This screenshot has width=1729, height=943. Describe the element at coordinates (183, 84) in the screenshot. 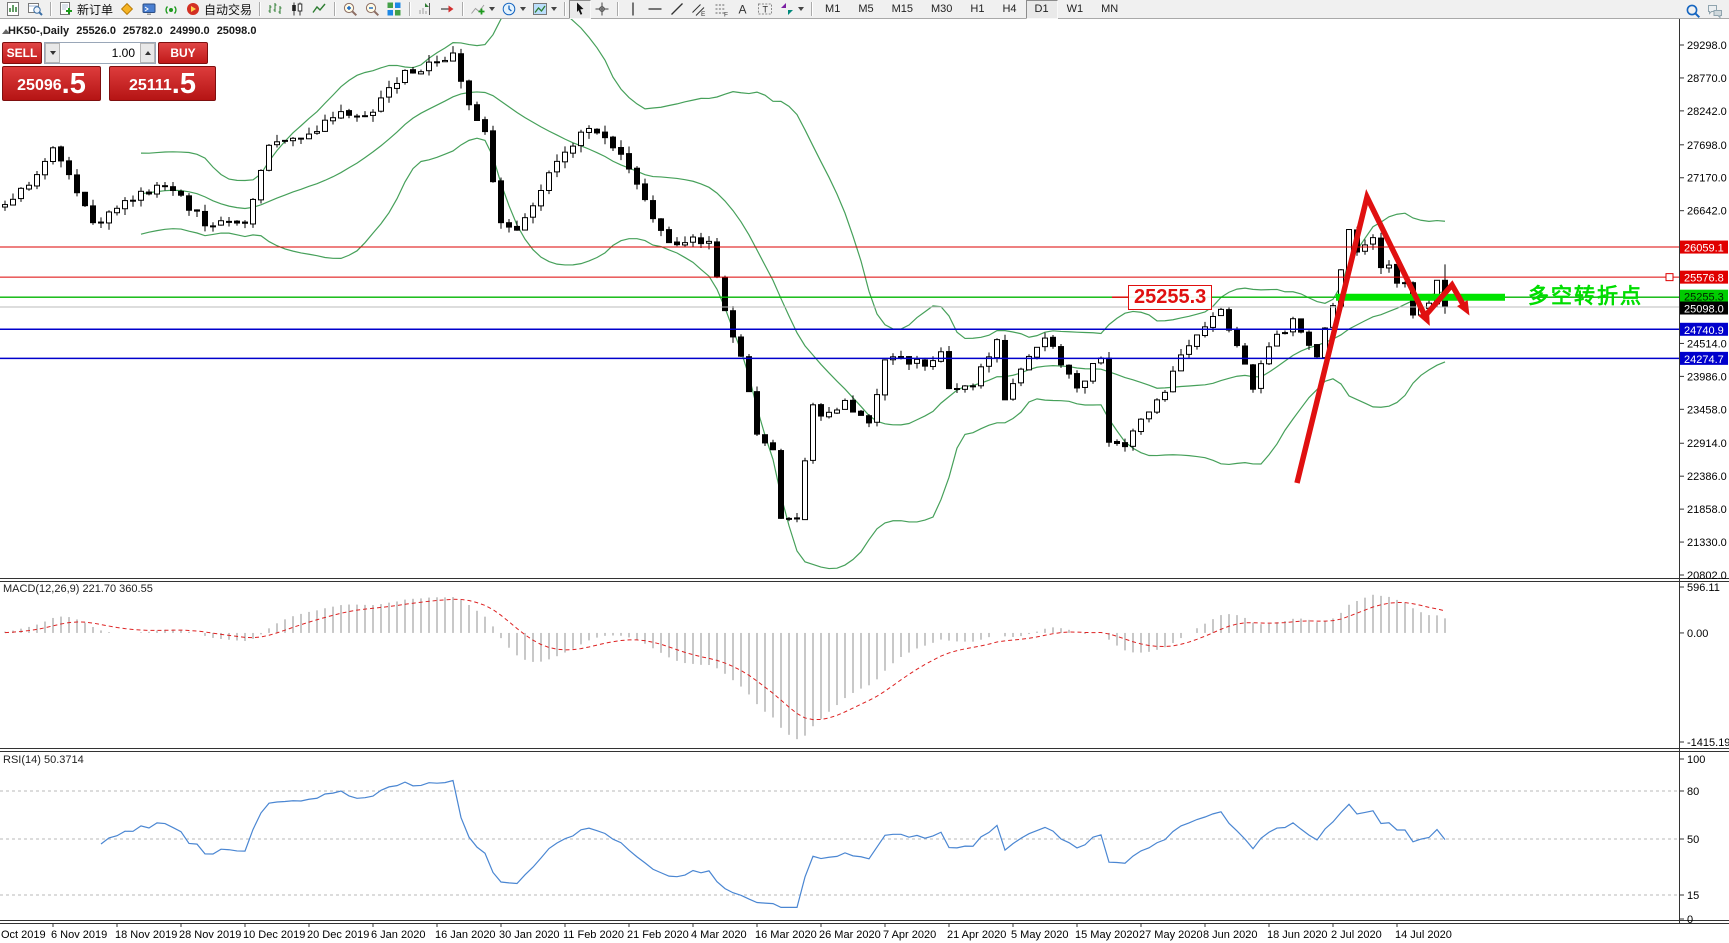

I see `buy-price-pips: .5` at that location.